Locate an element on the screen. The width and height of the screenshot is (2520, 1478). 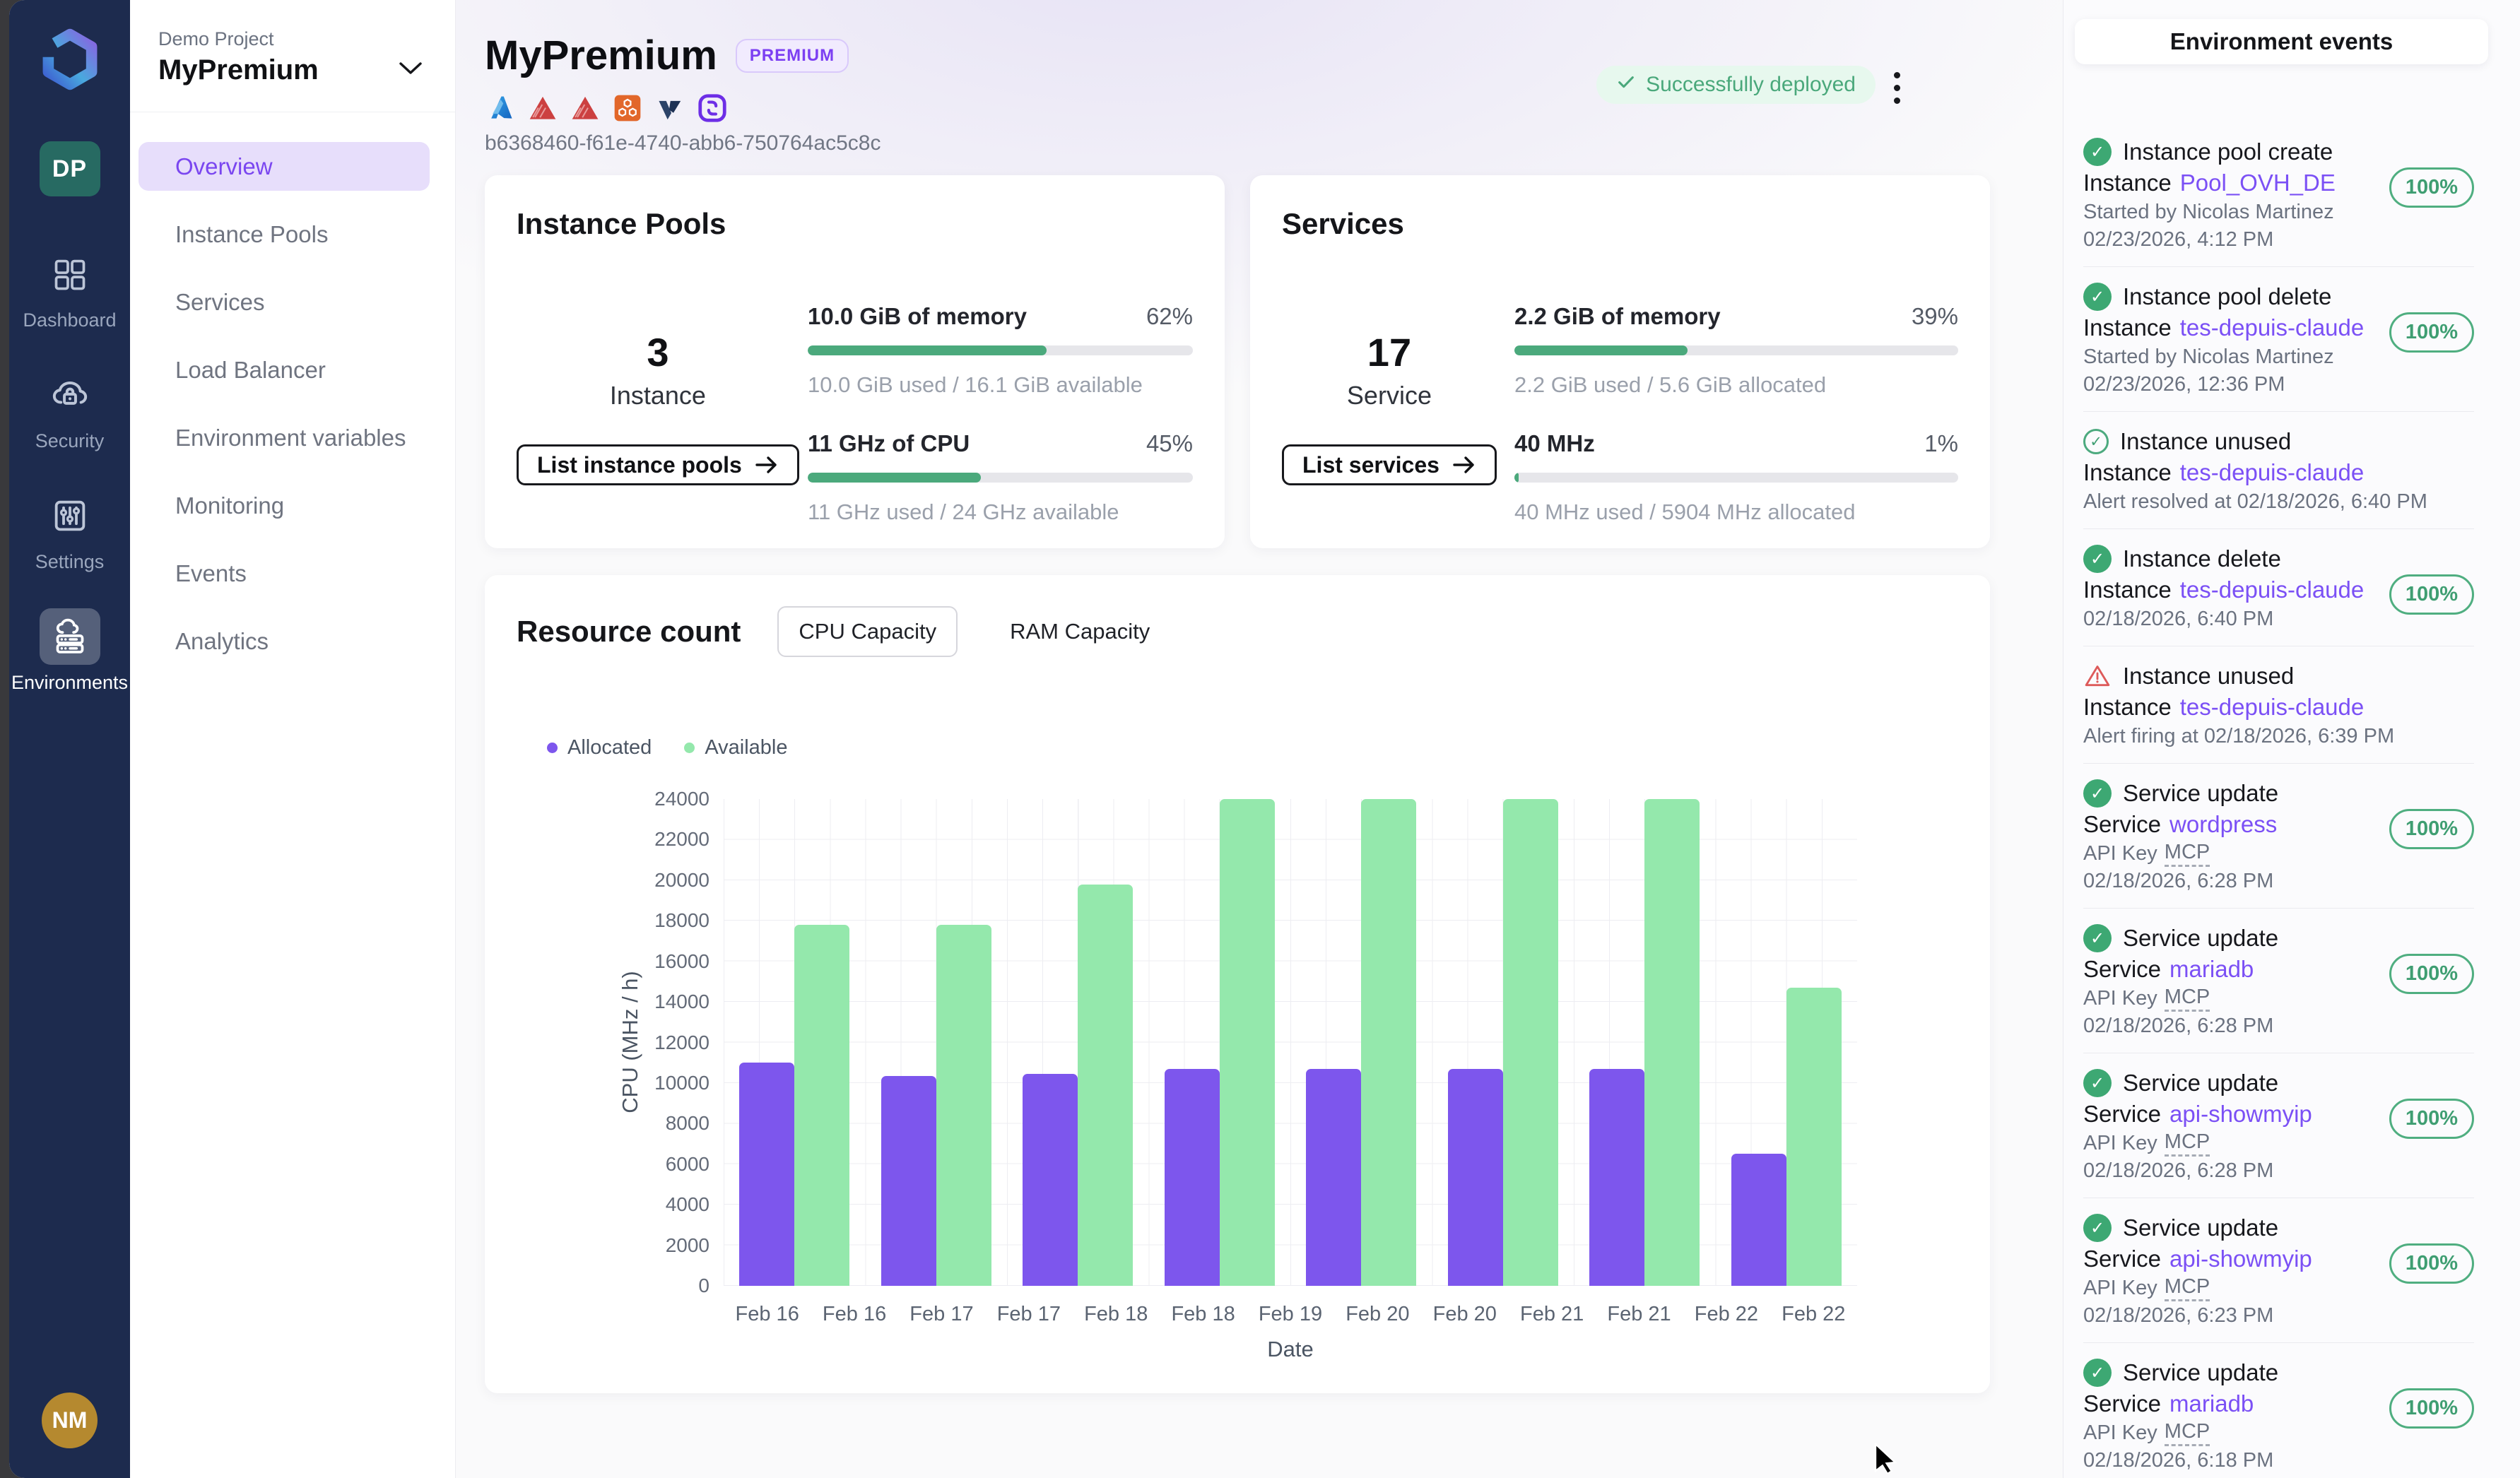
rail-item-environments: Environments is located at coordinates (70, 651).